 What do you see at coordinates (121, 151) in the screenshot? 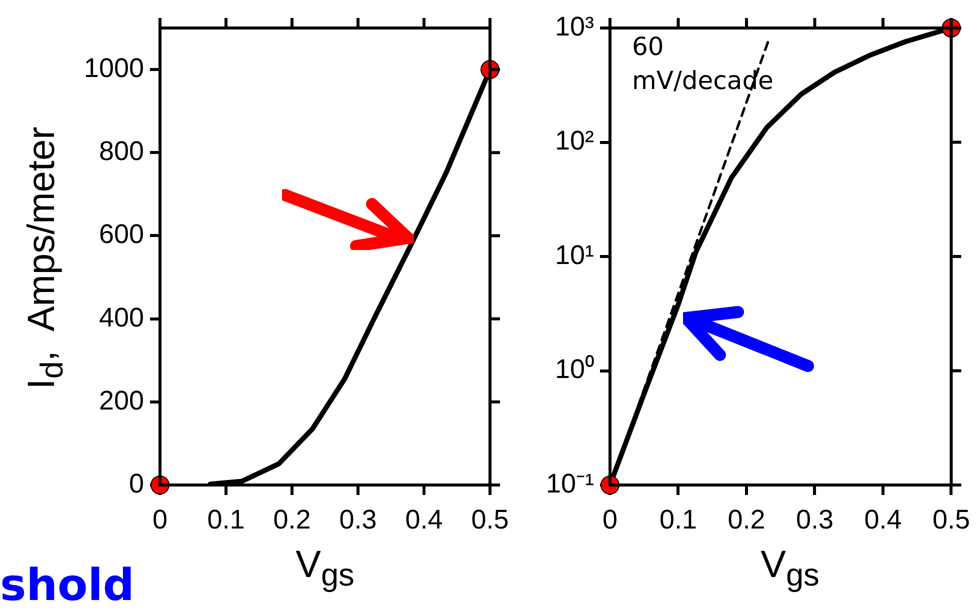
I see `y-tick-label: 800` at bounding box center [121, 151].